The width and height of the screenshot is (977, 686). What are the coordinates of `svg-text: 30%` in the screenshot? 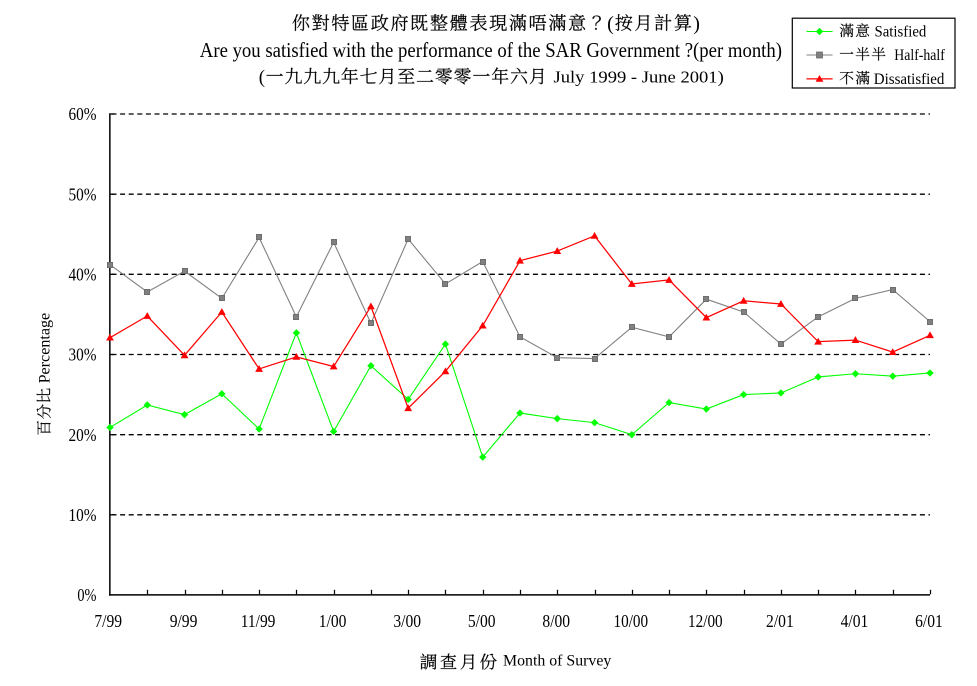 It's located at (83, 355).